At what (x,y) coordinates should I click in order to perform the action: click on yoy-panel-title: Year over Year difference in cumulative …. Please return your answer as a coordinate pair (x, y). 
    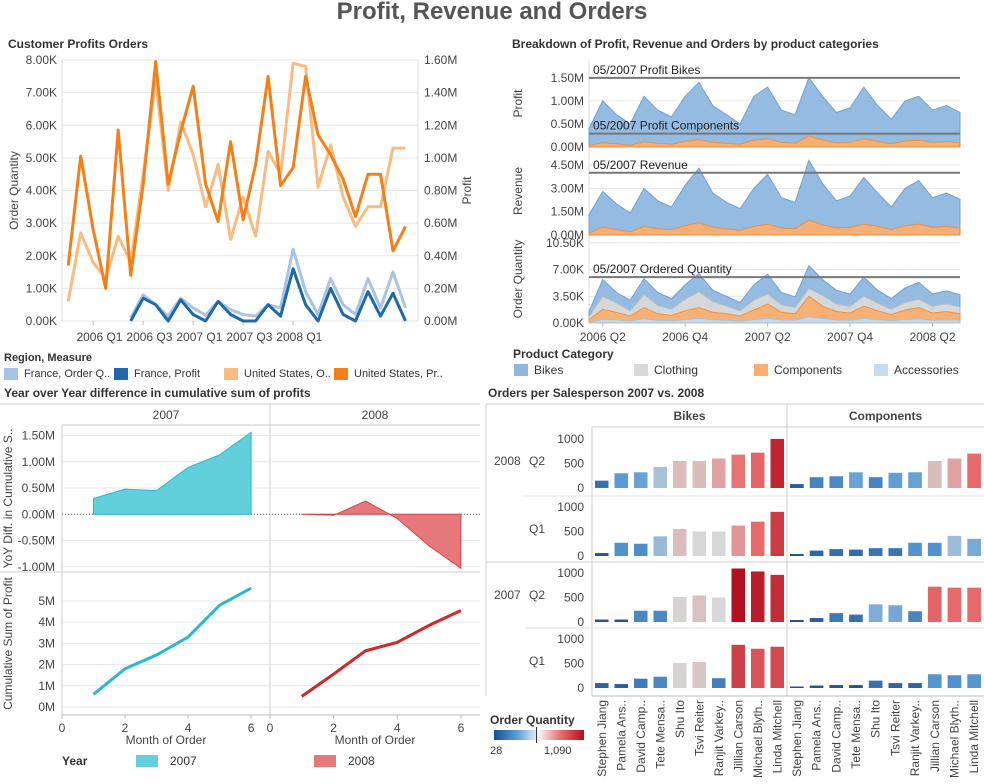
    Looking at the image, I should click on (157, 393).